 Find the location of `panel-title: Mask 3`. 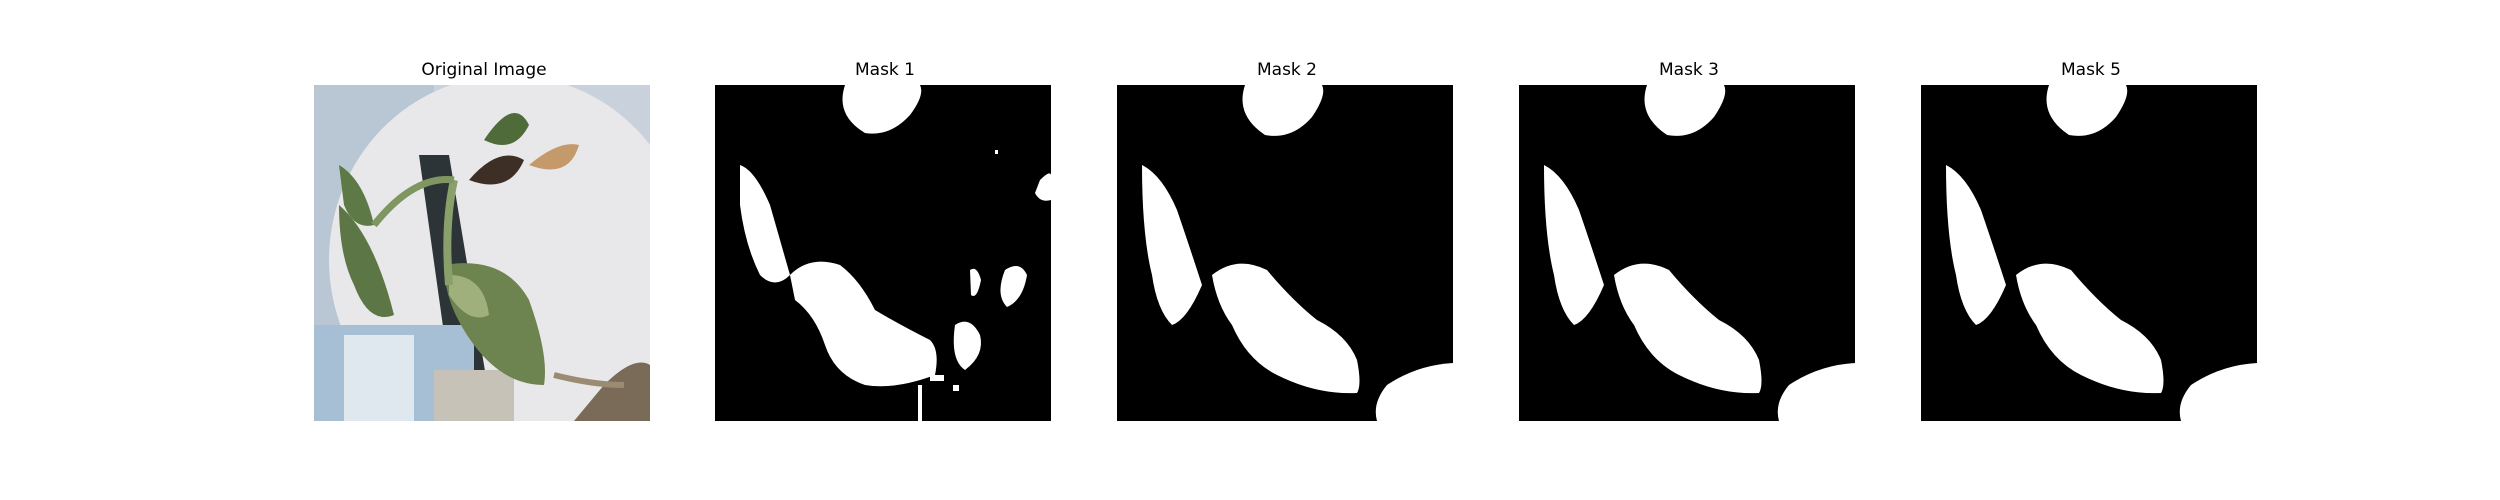

panel-title: Mask 3 is located at coordinates (1688, 70).